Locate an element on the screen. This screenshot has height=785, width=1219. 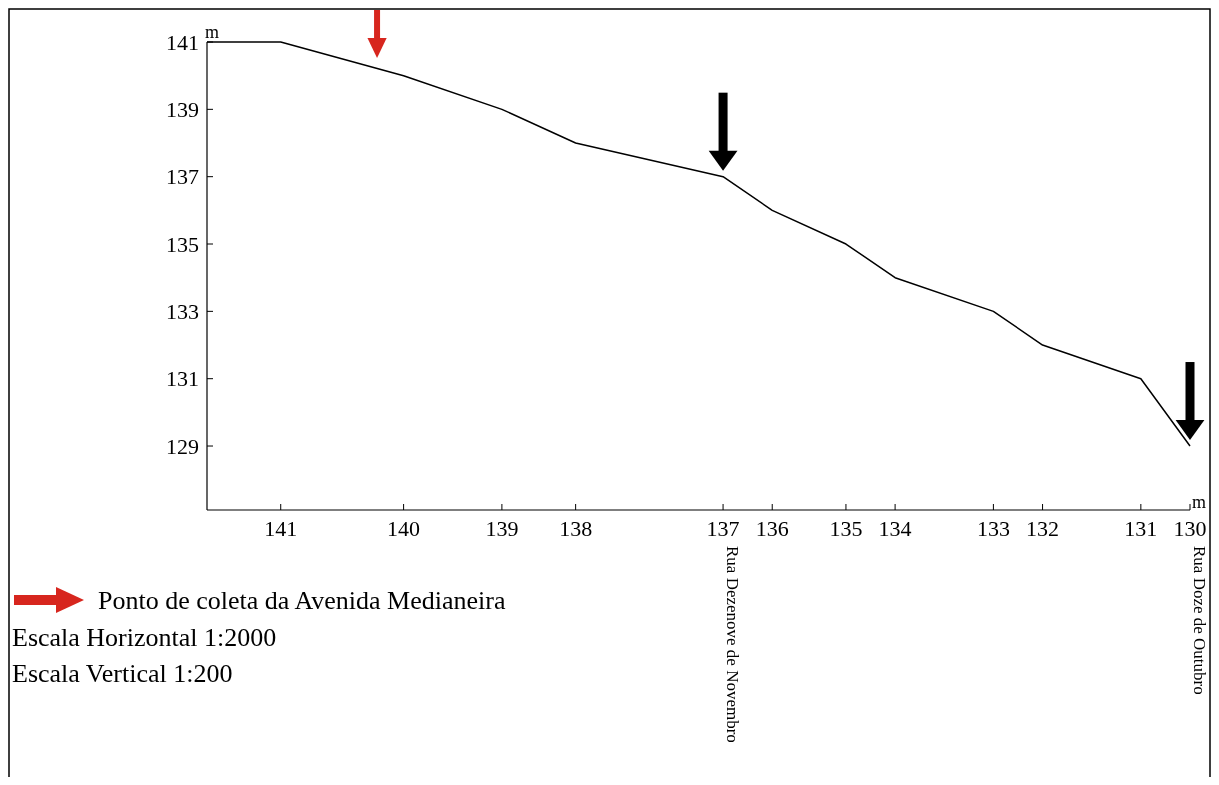
text: Rua Doze de Outubro is located at coordinates (1199, 620).